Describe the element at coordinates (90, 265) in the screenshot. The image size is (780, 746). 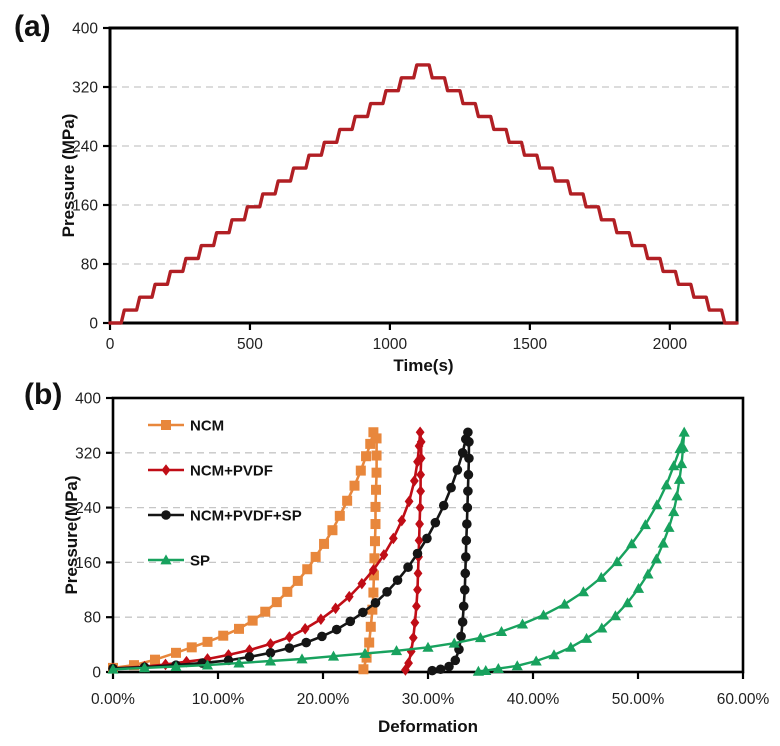
I see `y-tick-label: 80` at that location.